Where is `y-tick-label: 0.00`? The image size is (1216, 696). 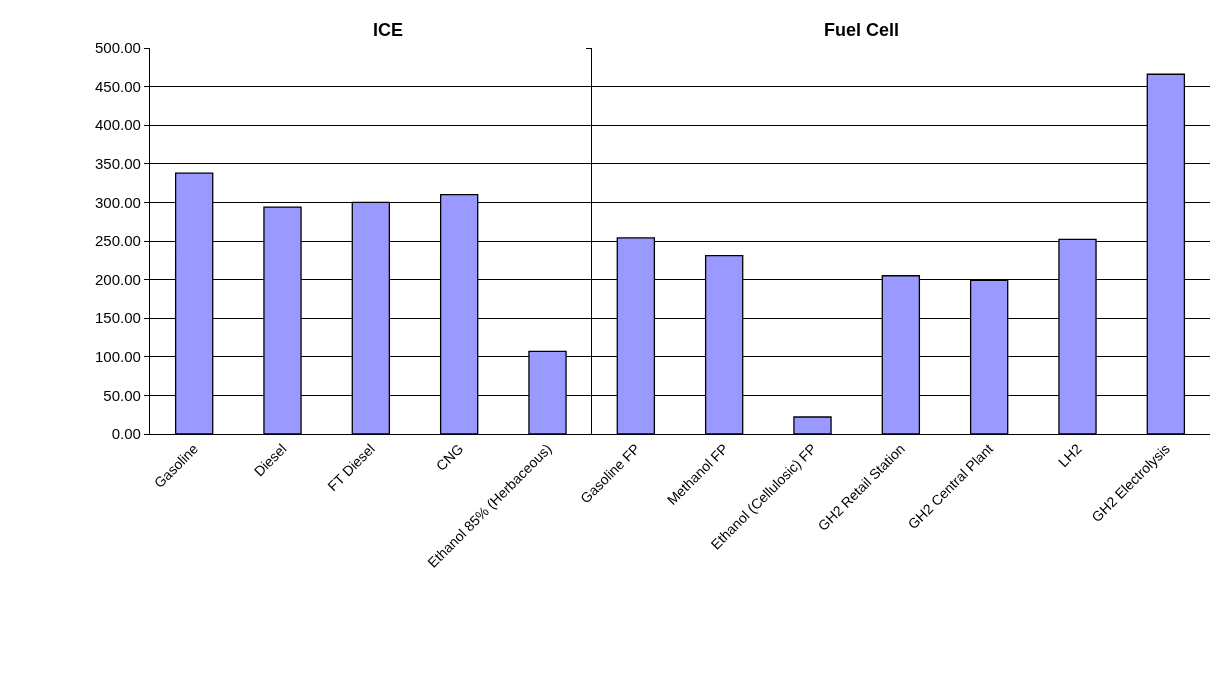 y-tick-label: 0.00 is located at coordinates (126, 434).